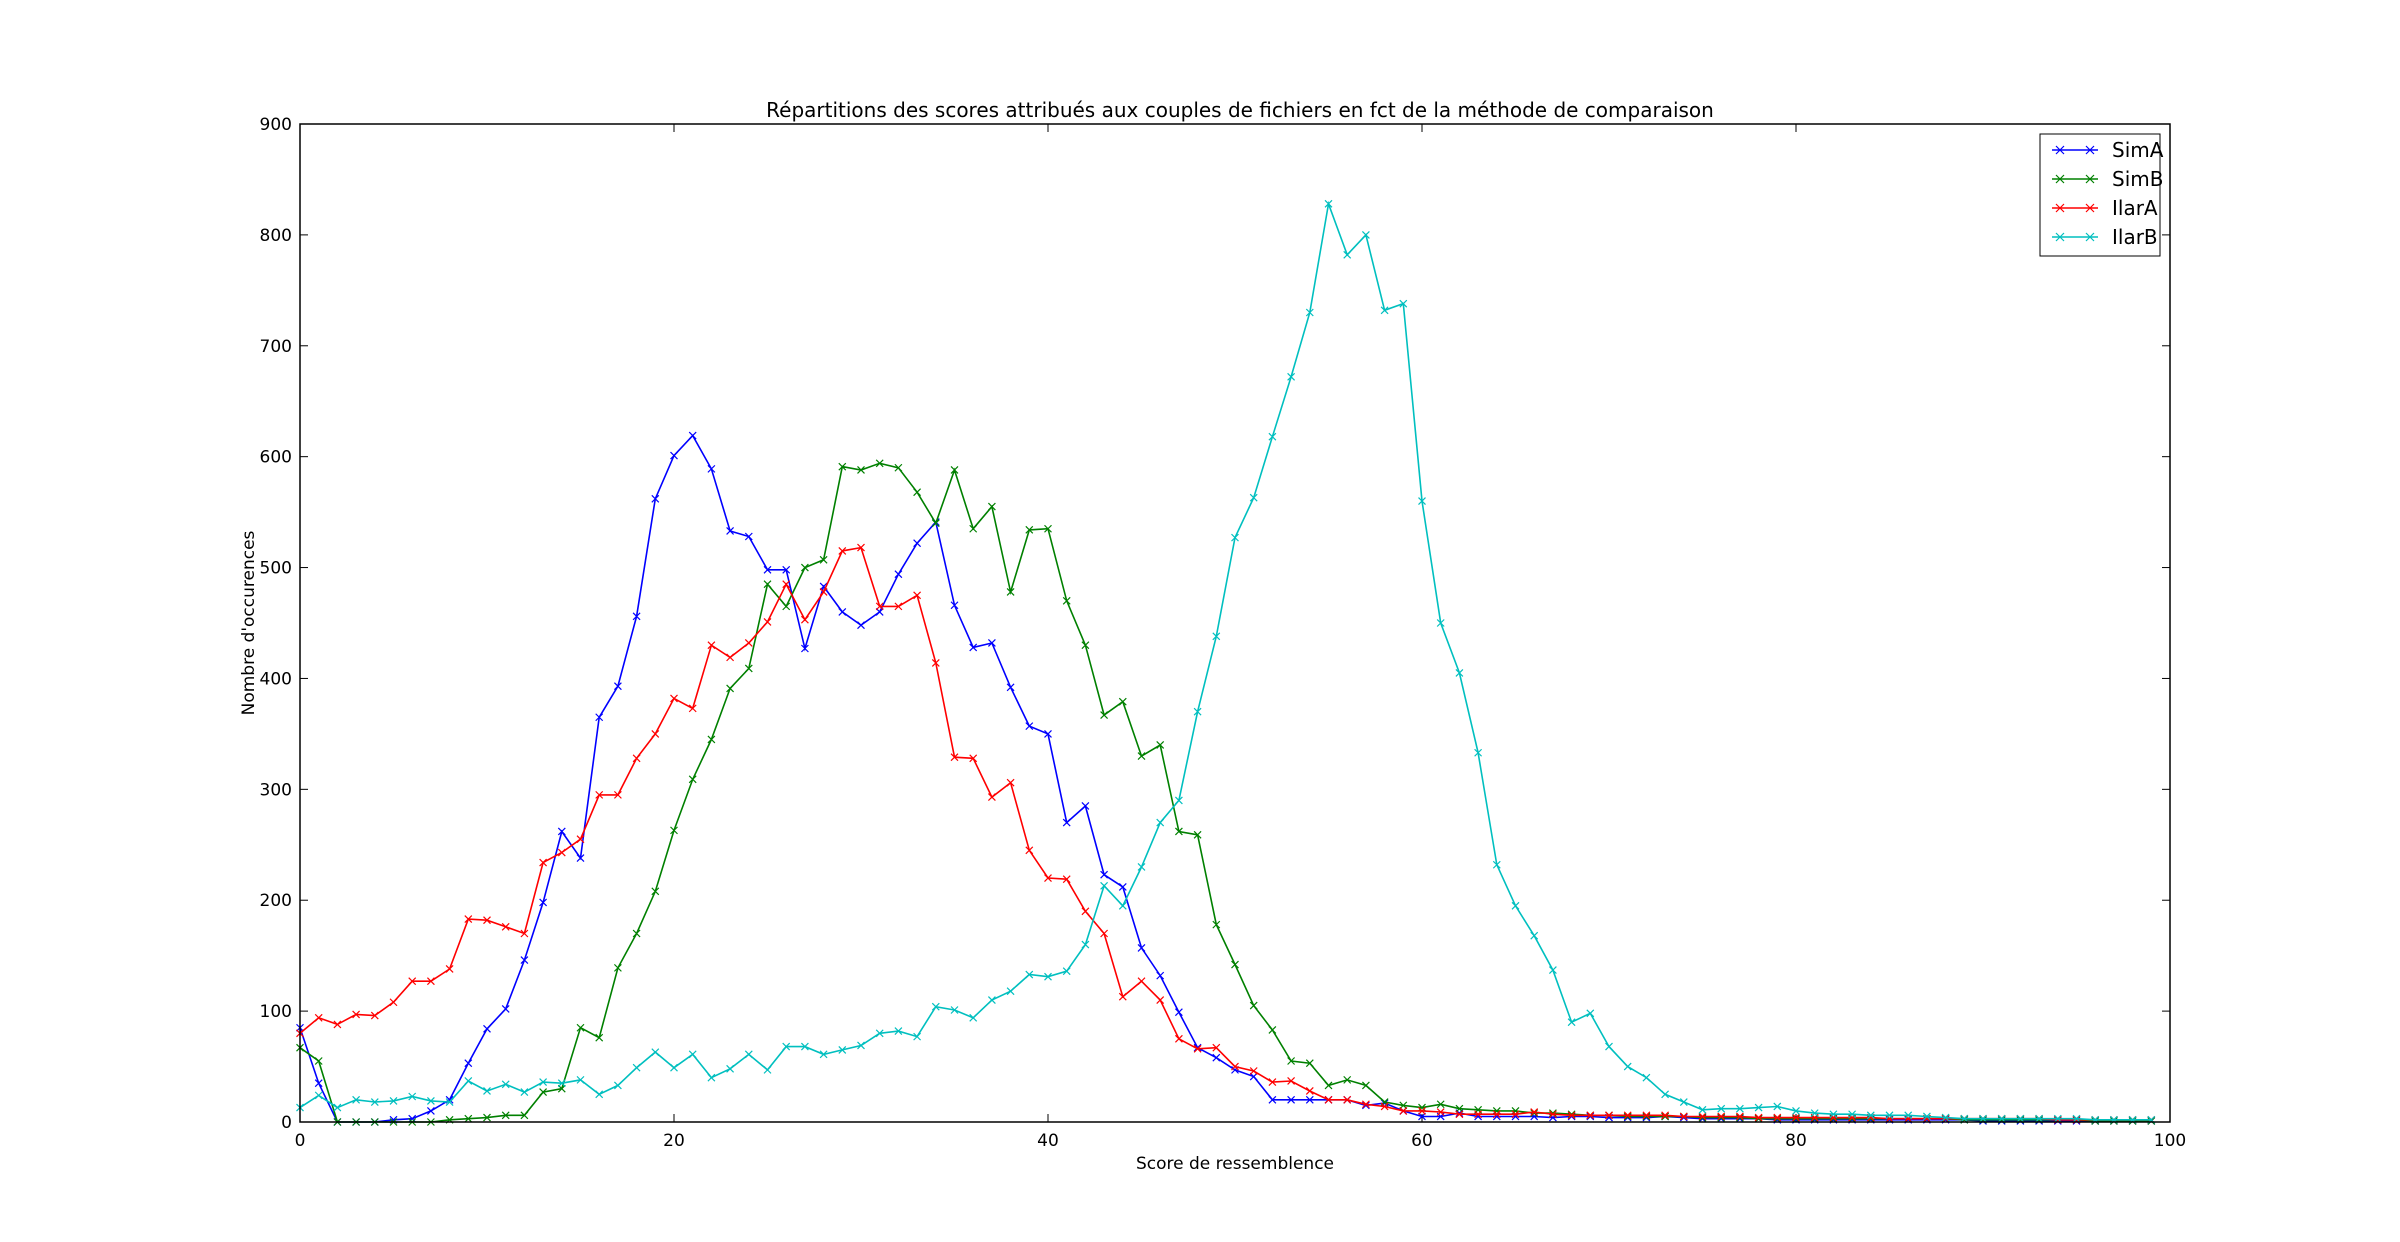 This screenshot has width=2400, height=1242. Describe the element at coordinates (2075, 179) in the screenshot. I see `legend-marker-simb` at that location.